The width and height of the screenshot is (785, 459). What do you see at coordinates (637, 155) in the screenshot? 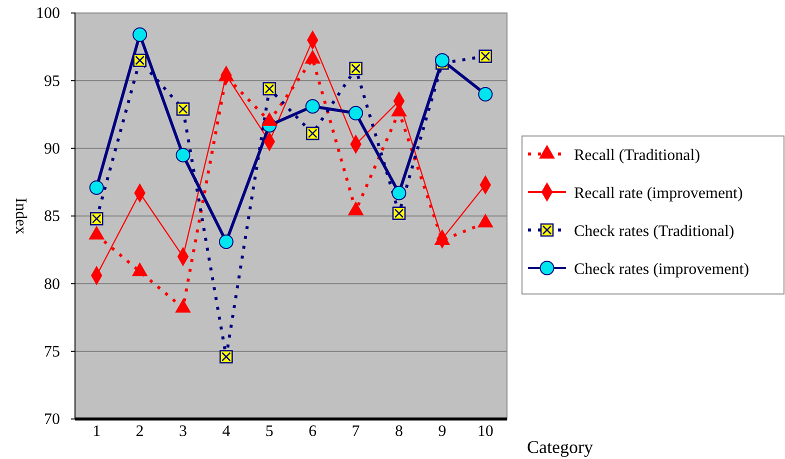
I see `legend-label: Recall (Traditional)` at bounding box center [637, 155].